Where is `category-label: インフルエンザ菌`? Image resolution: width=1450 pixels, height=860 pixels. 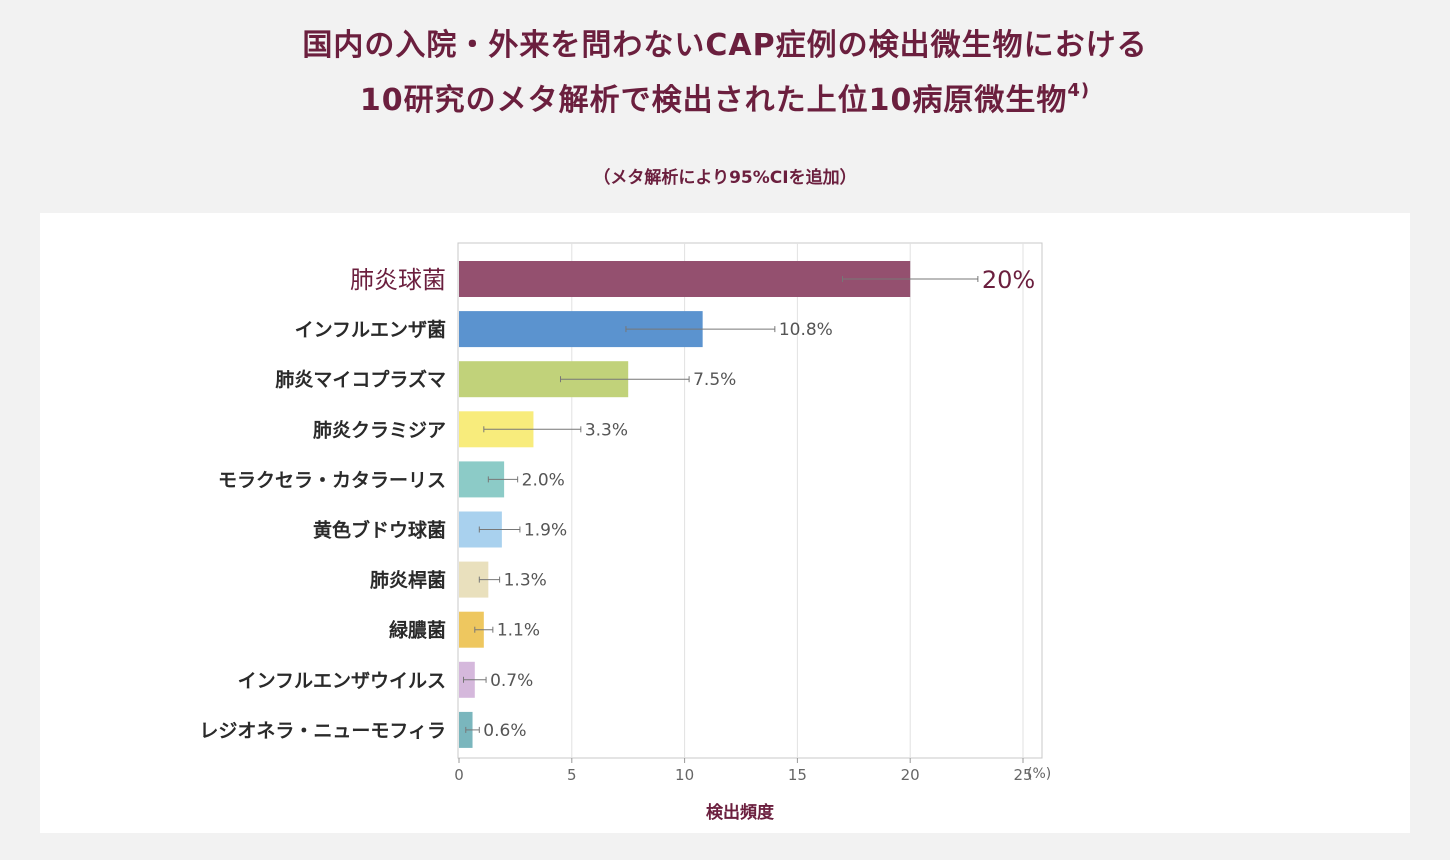
category-label: インフルエンザ菌 is located at coordinates (370, 329).